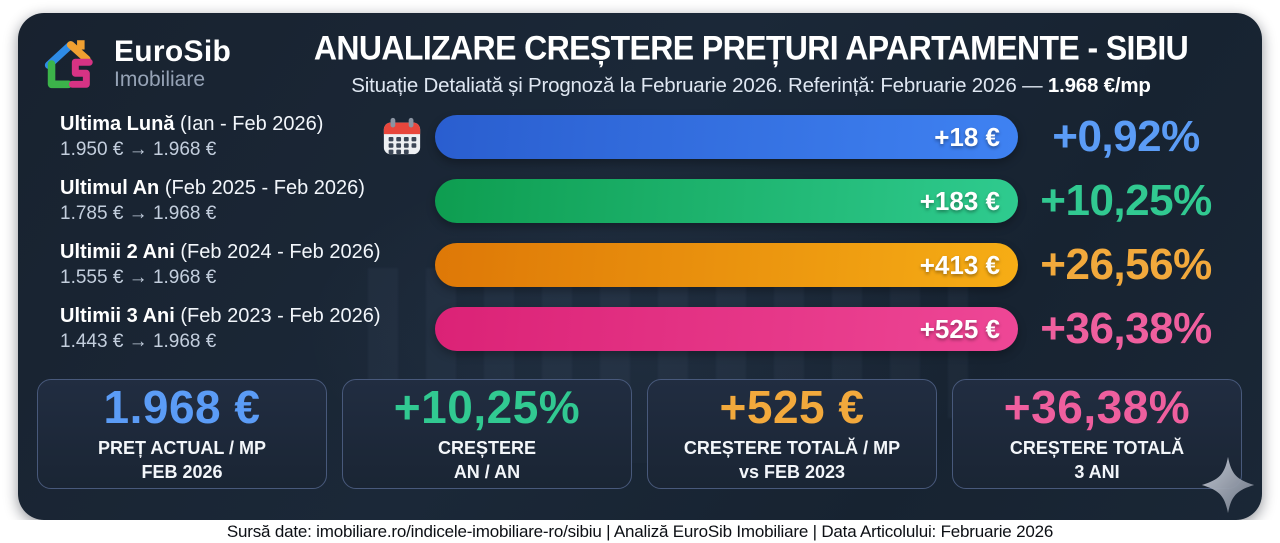 The width and height of the screenshot is (1280, 543). What do you see at coordinates (792, 407) in the screenshot?
I see `stat-value: +525 €` at bounding box center [792, 407].